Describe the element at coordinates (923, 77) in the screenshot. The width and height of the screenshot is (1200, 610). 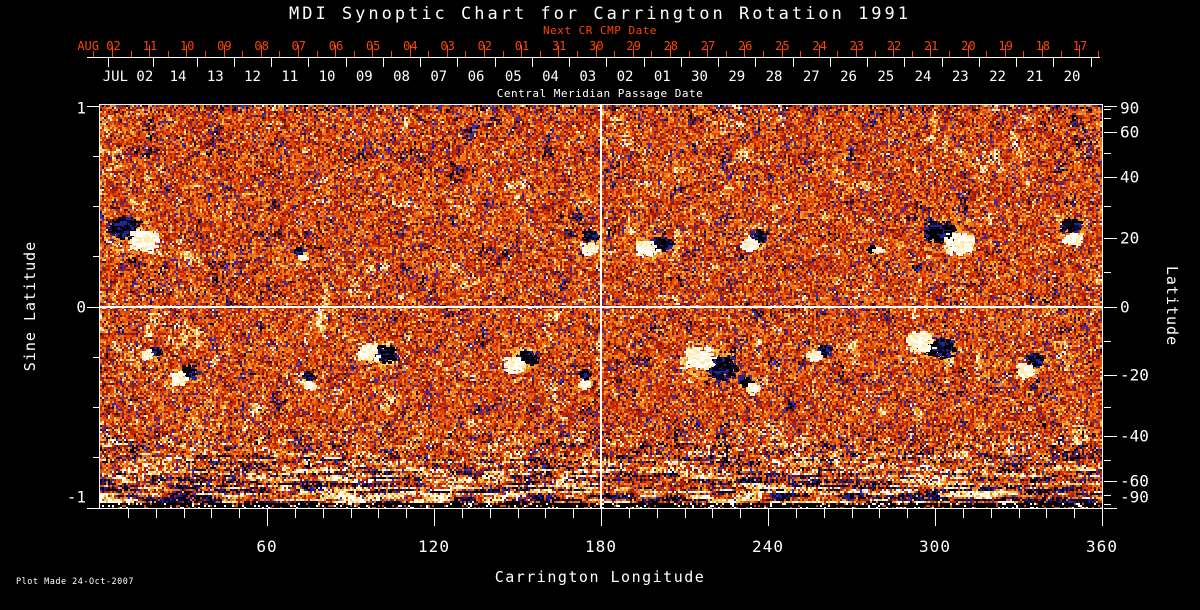
I see `cmp-date-label: 24` at that location.